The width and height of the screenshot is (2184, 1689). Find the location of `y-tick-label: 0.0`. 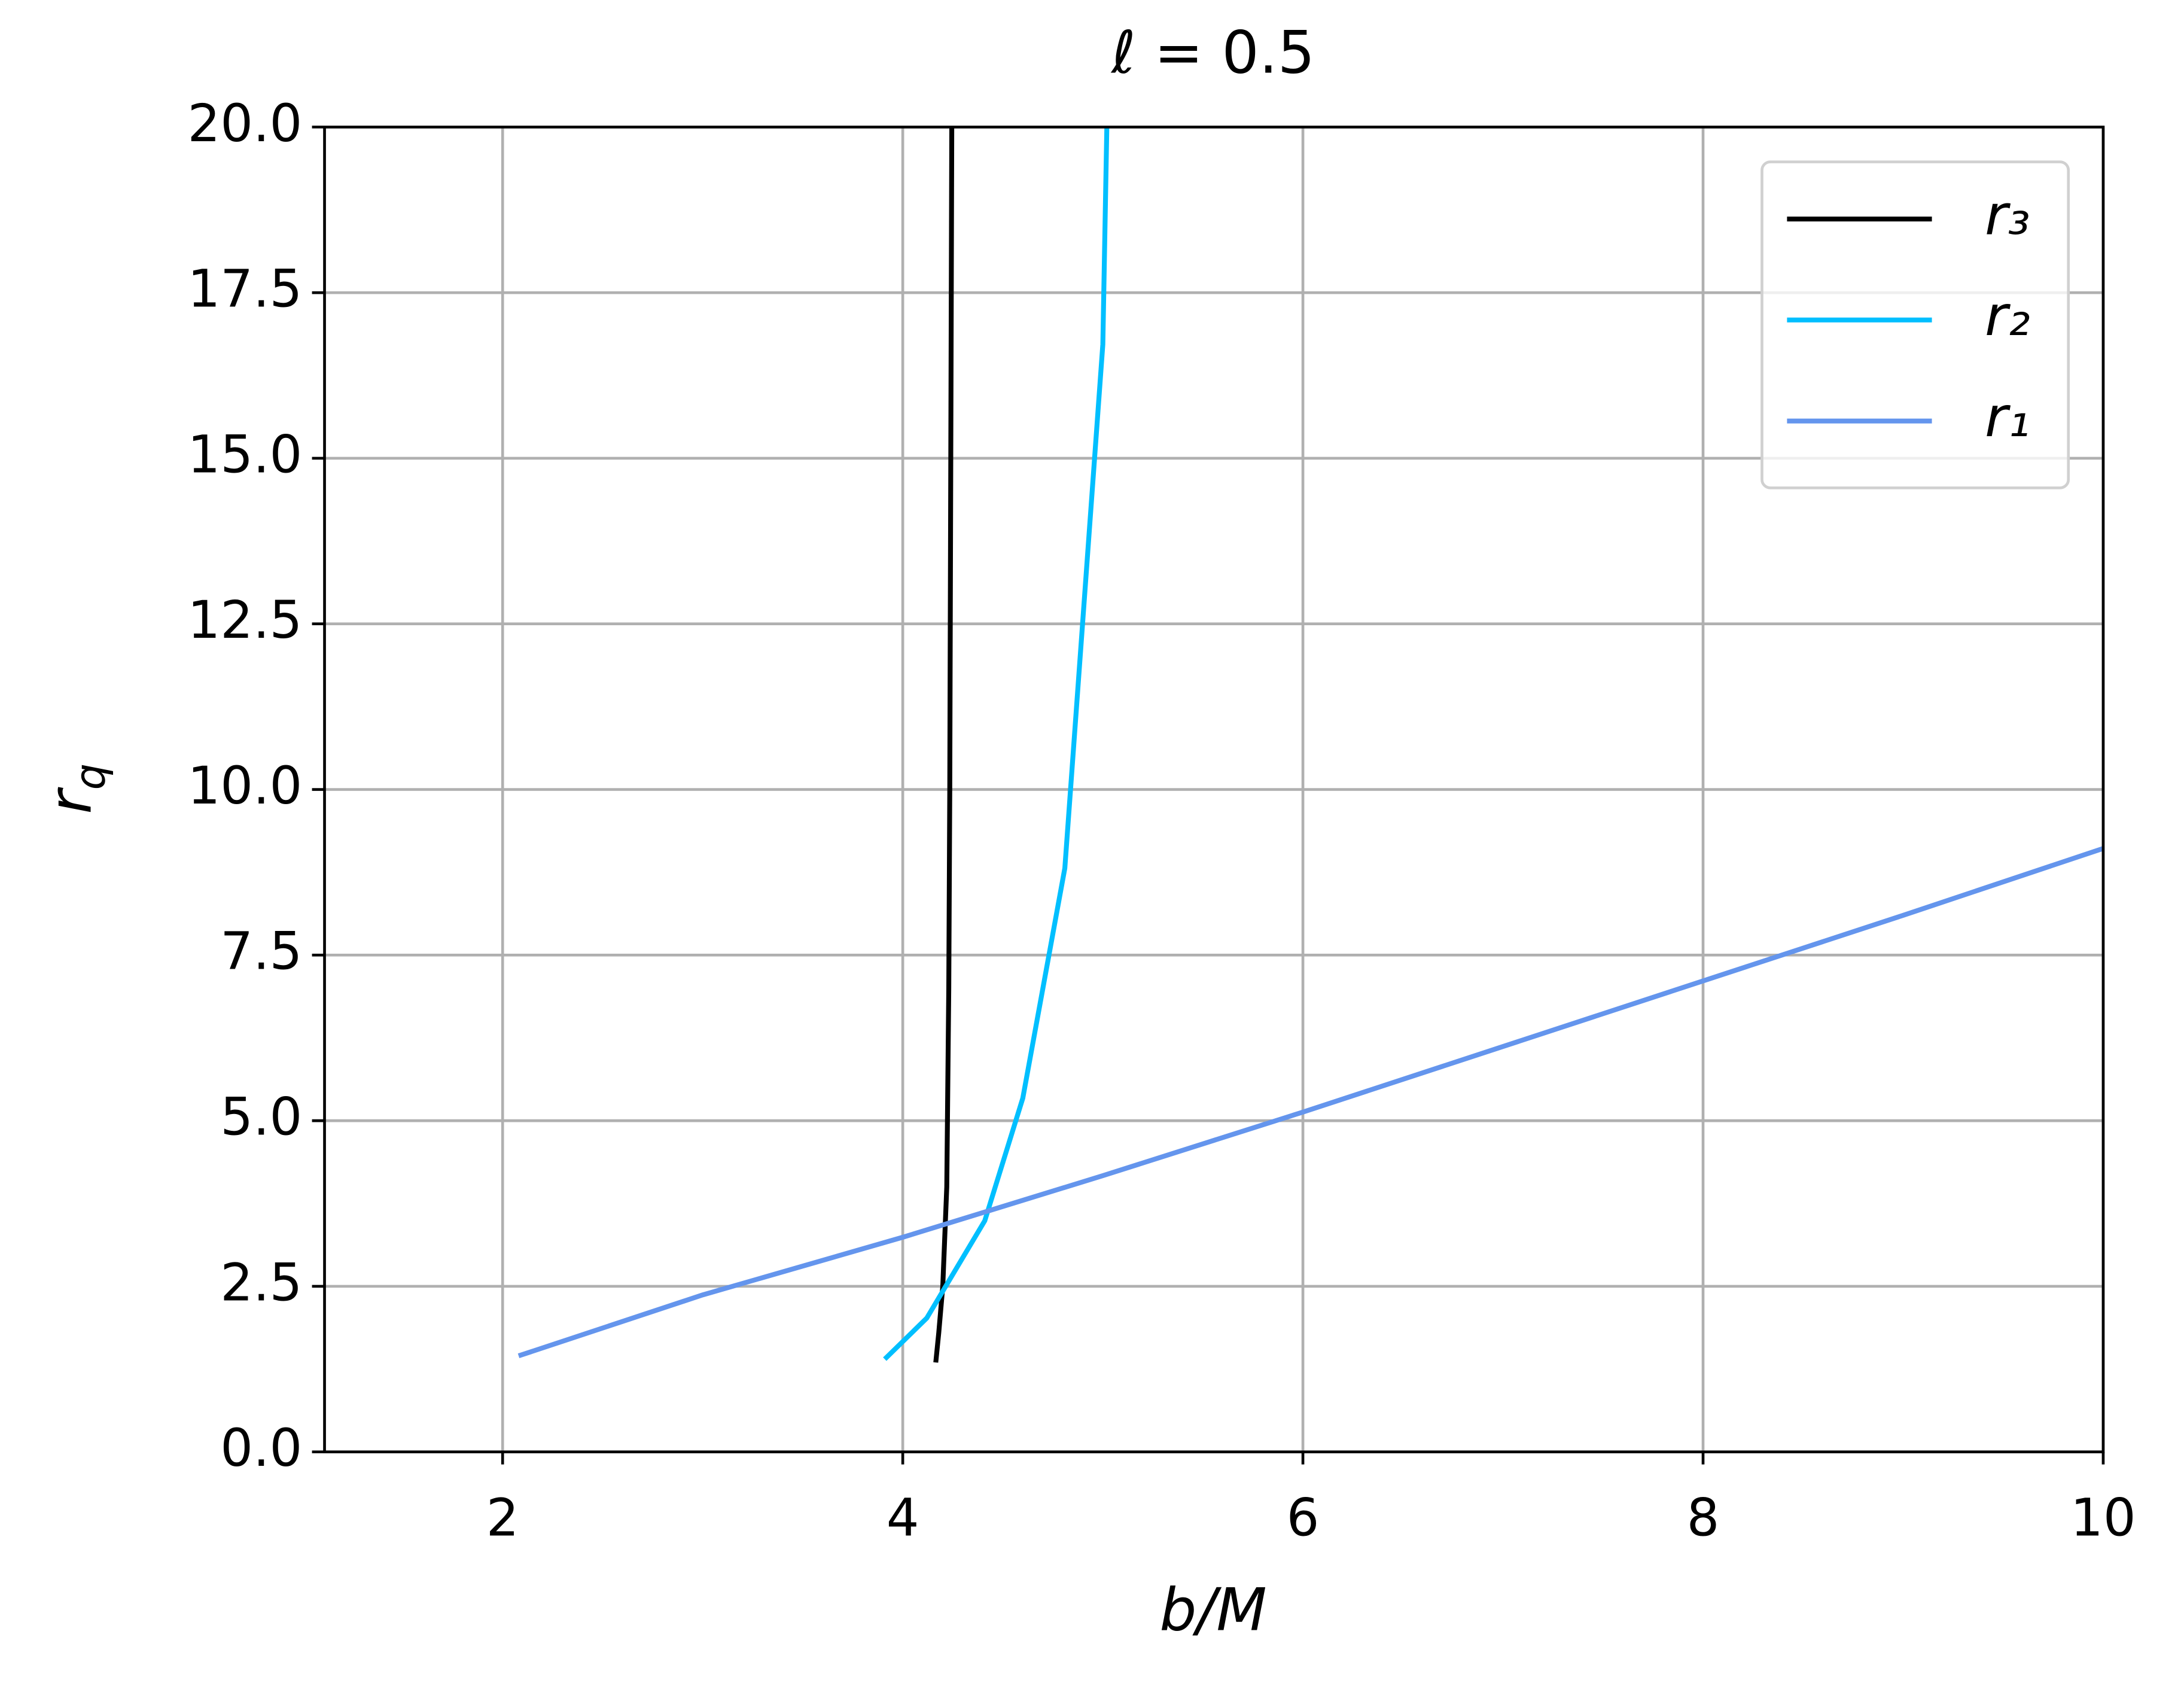

y-tick-label: 0.0 is located at coordinates (261, 1448).